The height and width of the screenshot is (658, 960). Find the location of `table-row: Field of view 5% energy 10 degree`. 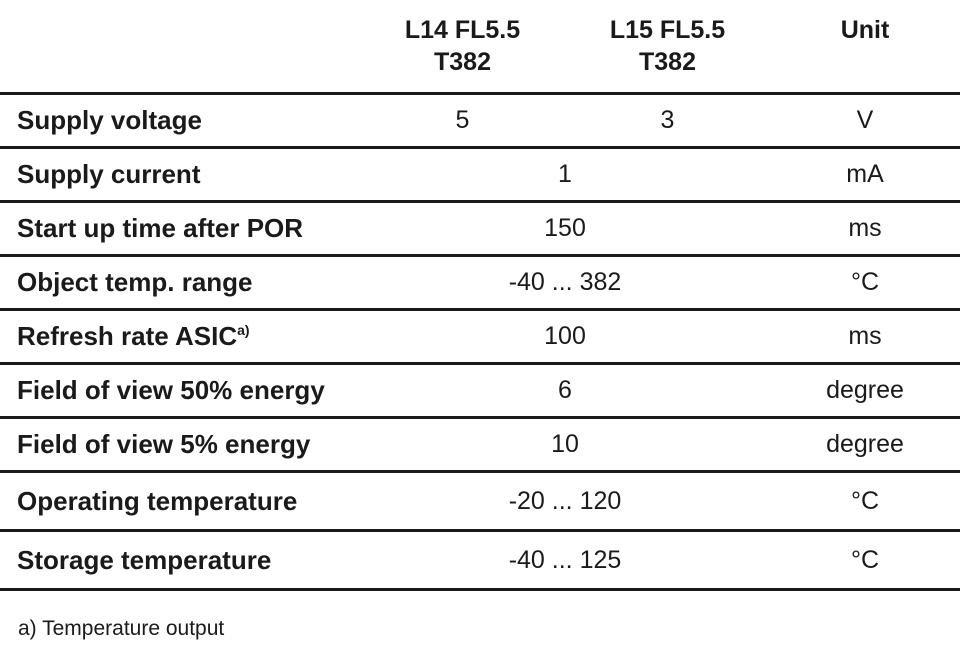

table-row: Field of view 5% energy 10 degree is located at coordinates (480, 445).